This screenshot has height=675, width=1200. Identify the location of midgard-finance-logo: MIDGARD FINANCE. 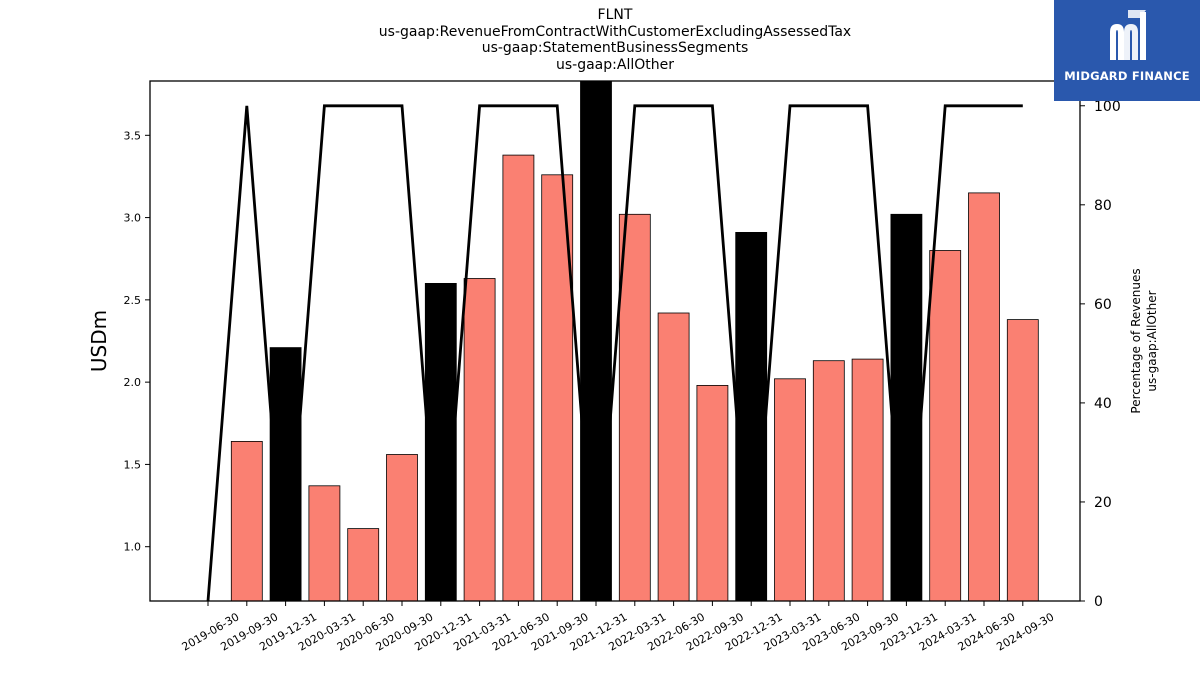
(1127, 50).